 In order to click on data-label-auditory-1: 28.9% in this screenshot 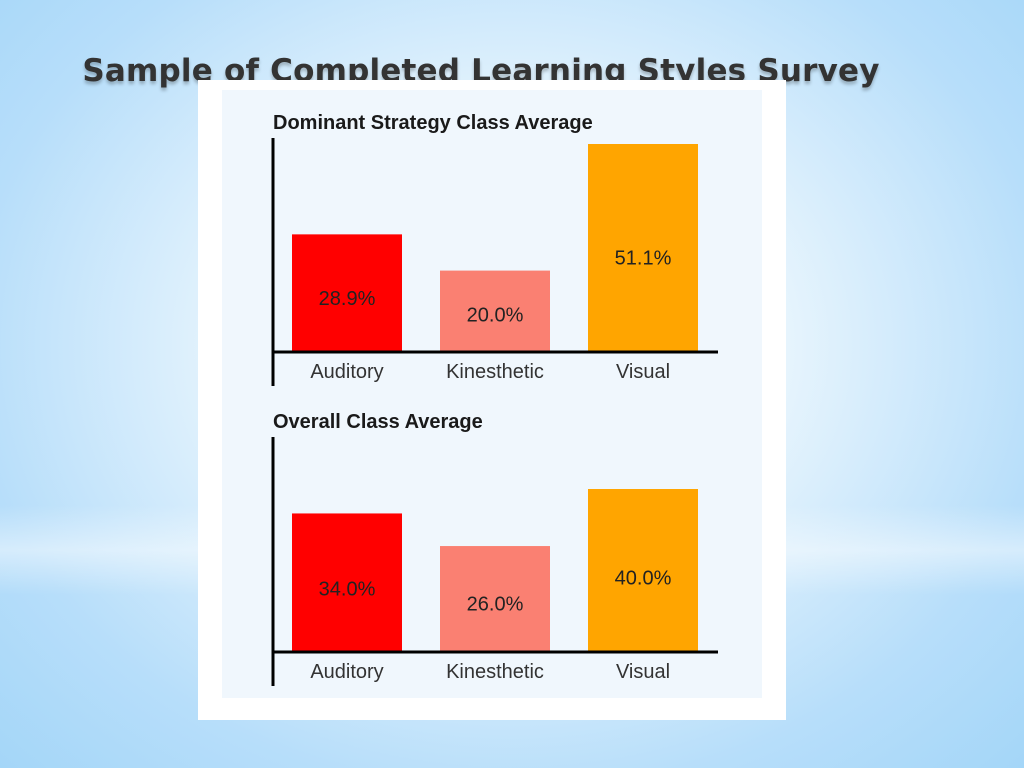, I will do `click(347, 299)`.